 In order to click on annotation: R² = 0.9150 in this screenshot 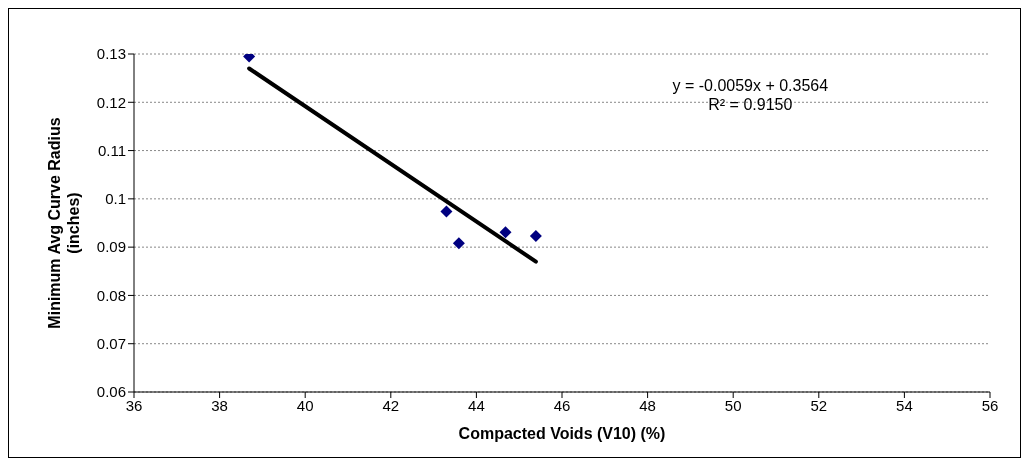, I will do `click(750, 104)`.